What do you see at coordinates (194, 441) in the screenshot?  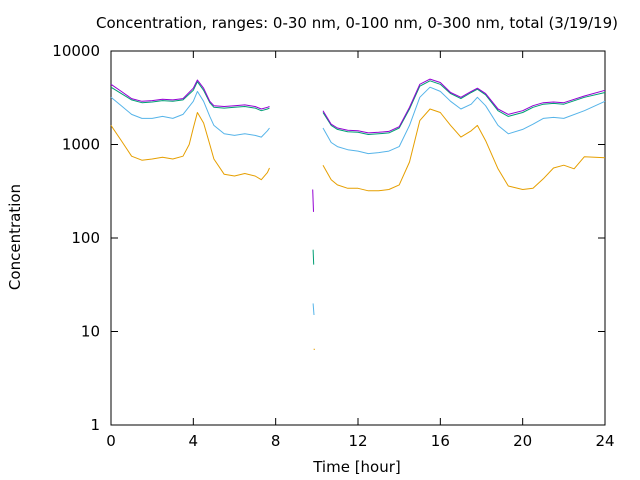 I see `x-tick-label: 4` at bounding box center [194, 441].